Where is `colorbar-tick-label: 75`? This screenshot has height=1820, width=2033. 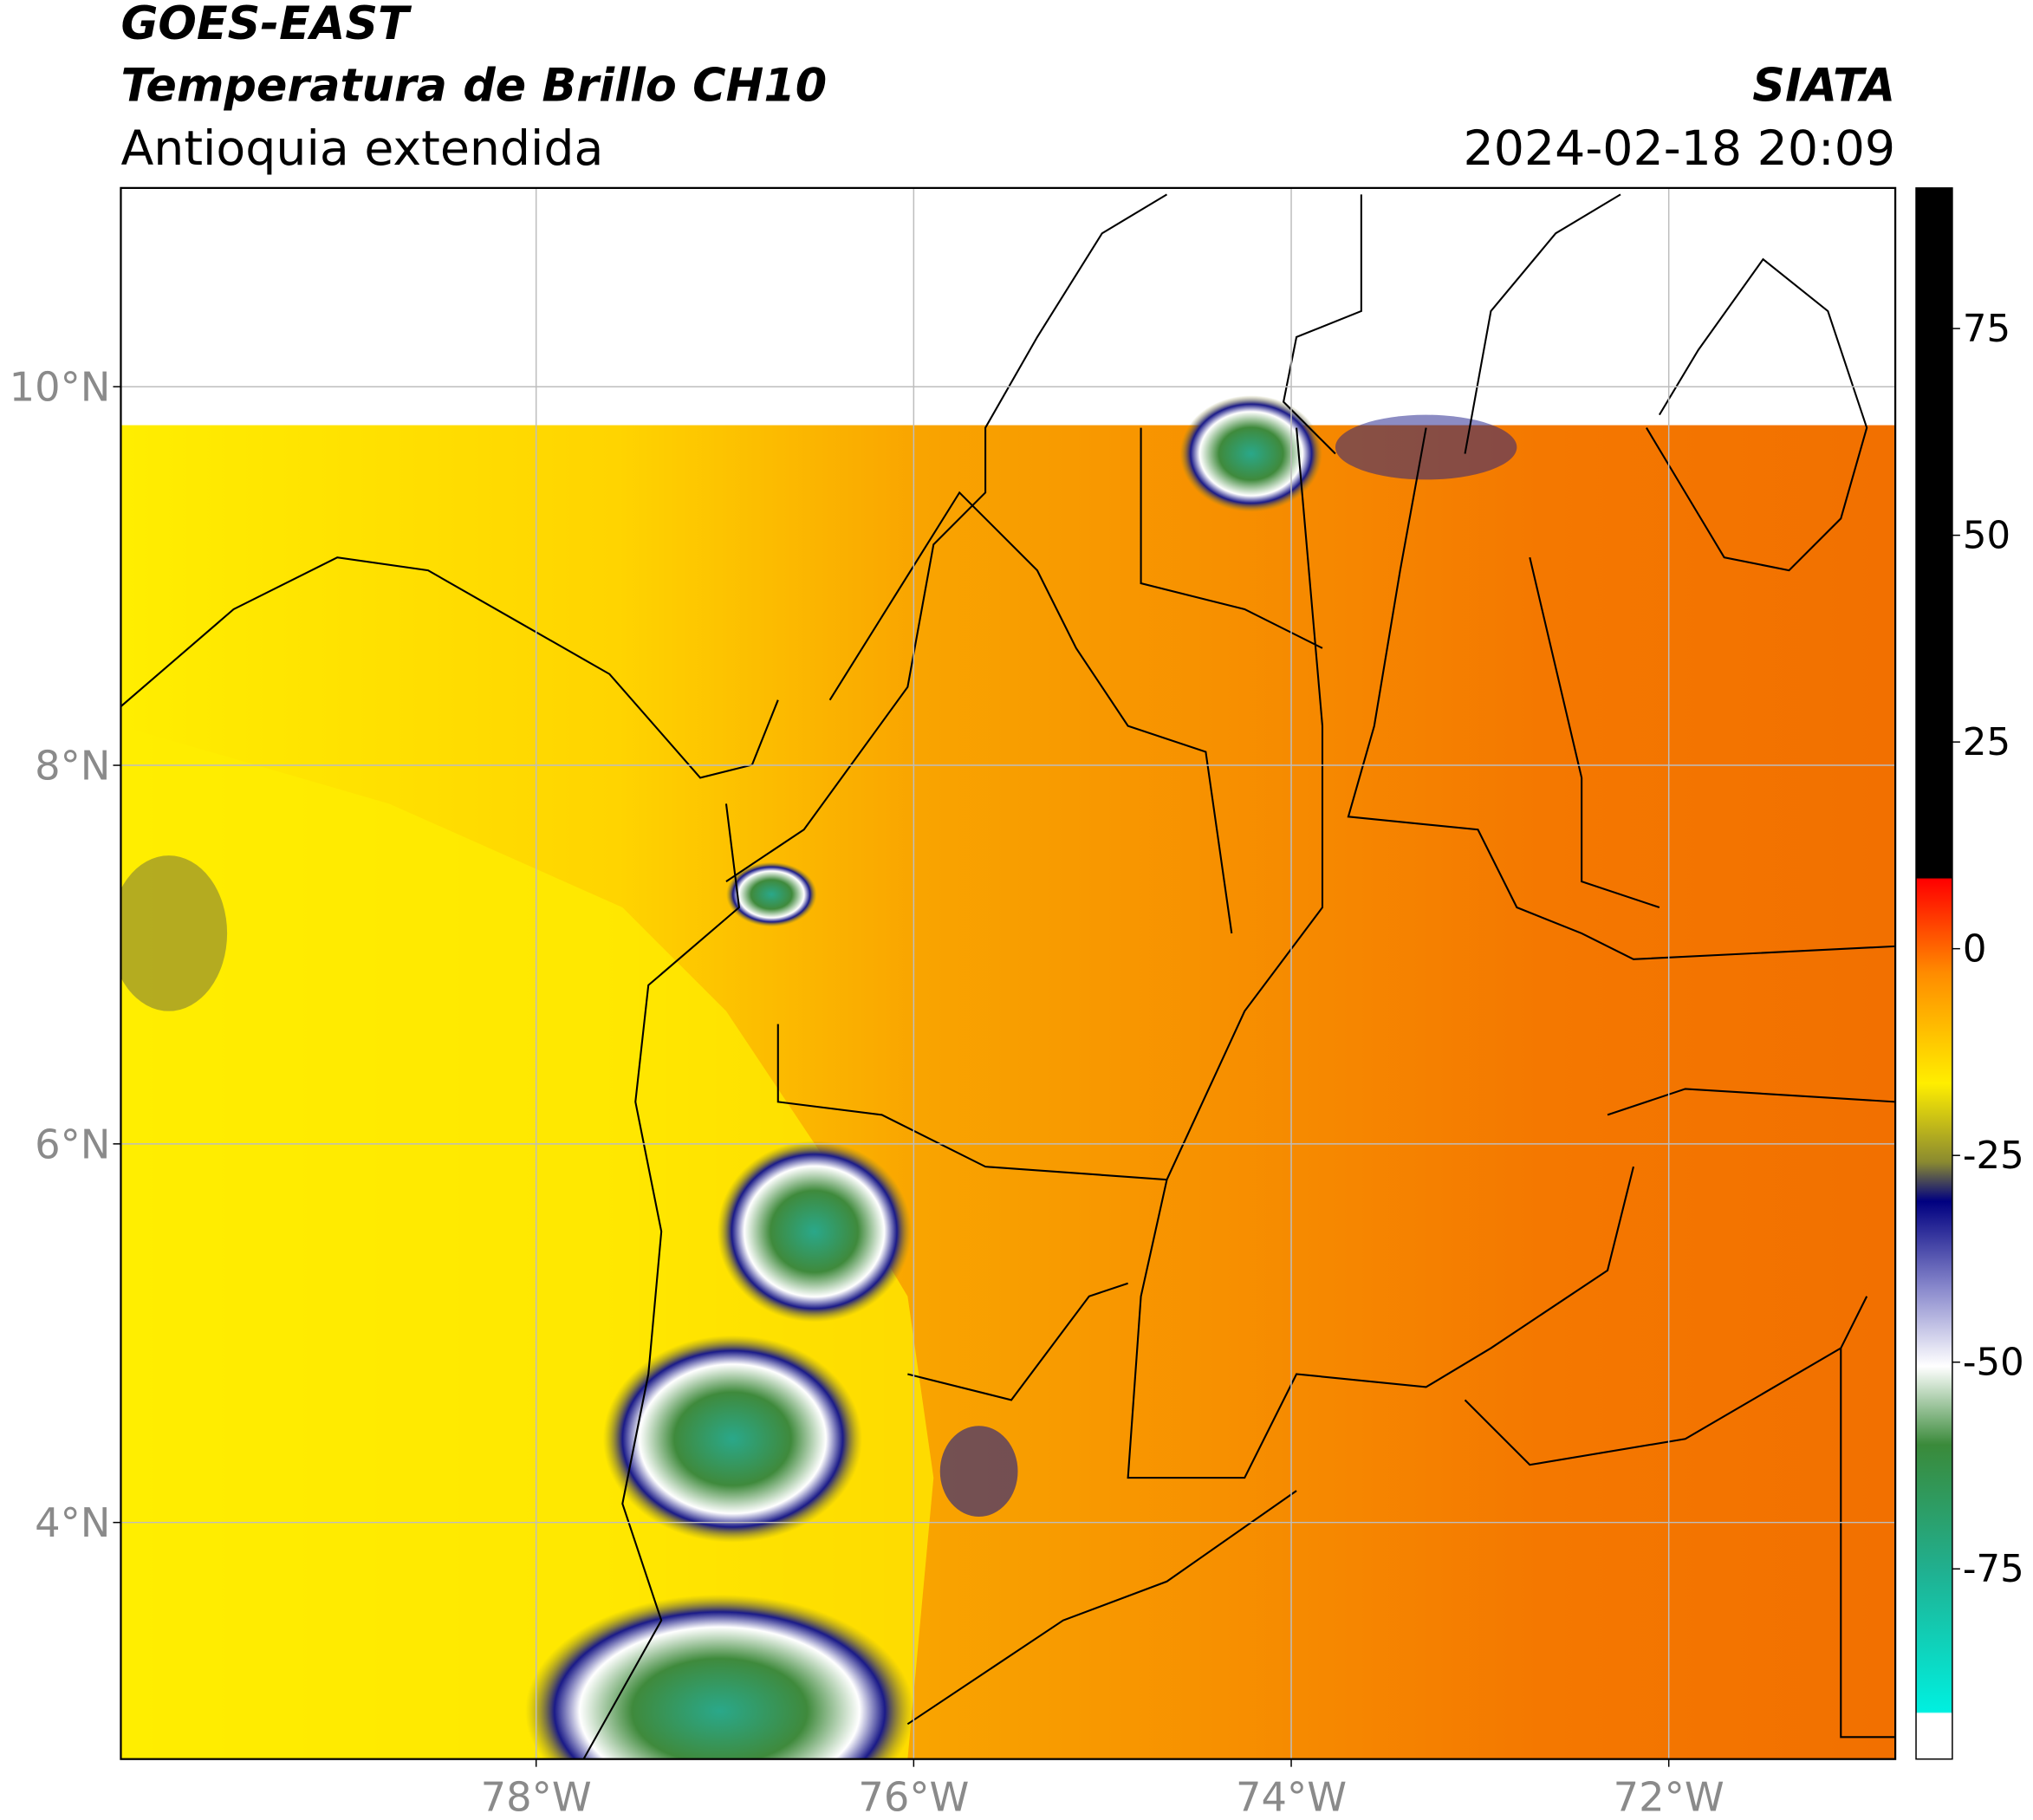 colorbar-tick-label: 75 is located at coordinates (1986, 329).